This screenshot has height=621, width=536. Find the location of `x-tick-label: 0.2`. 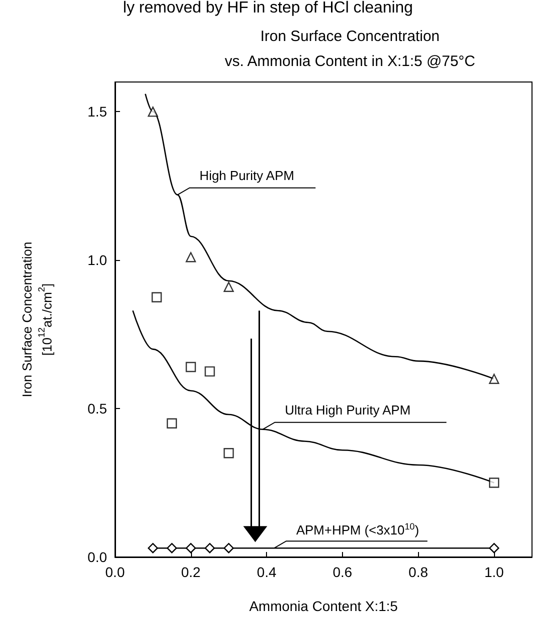

x-tick-label: 0.2 is located at coordinates (191, 572).